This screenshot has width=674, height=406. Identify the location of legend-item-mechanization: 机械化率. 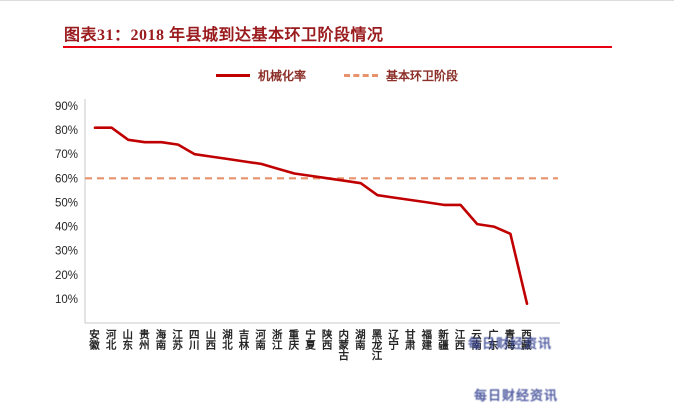
(260, 75).